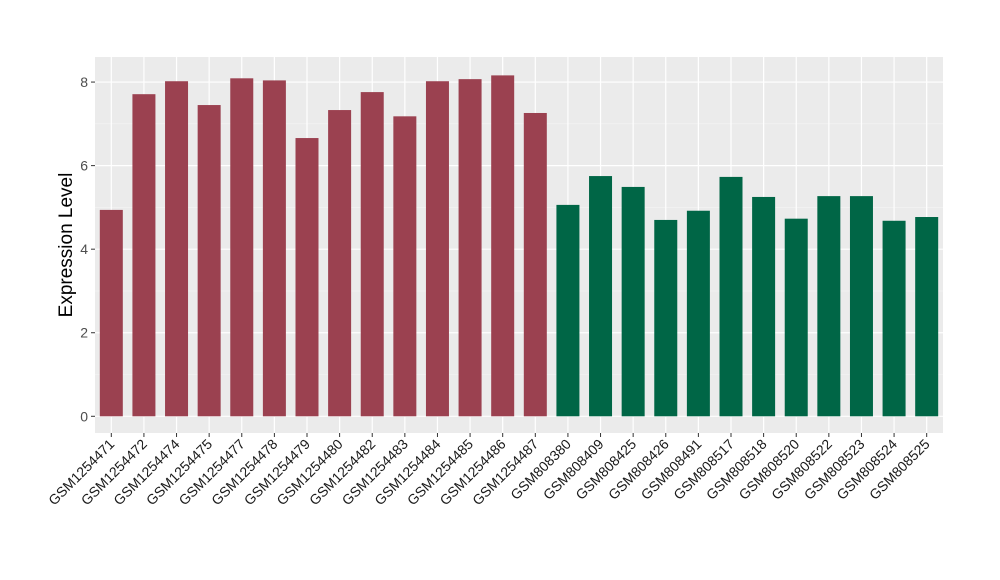 The width and height of the screenshot is (1000, 580). I want to click on y-tick-label: 2, so click(84, 333).